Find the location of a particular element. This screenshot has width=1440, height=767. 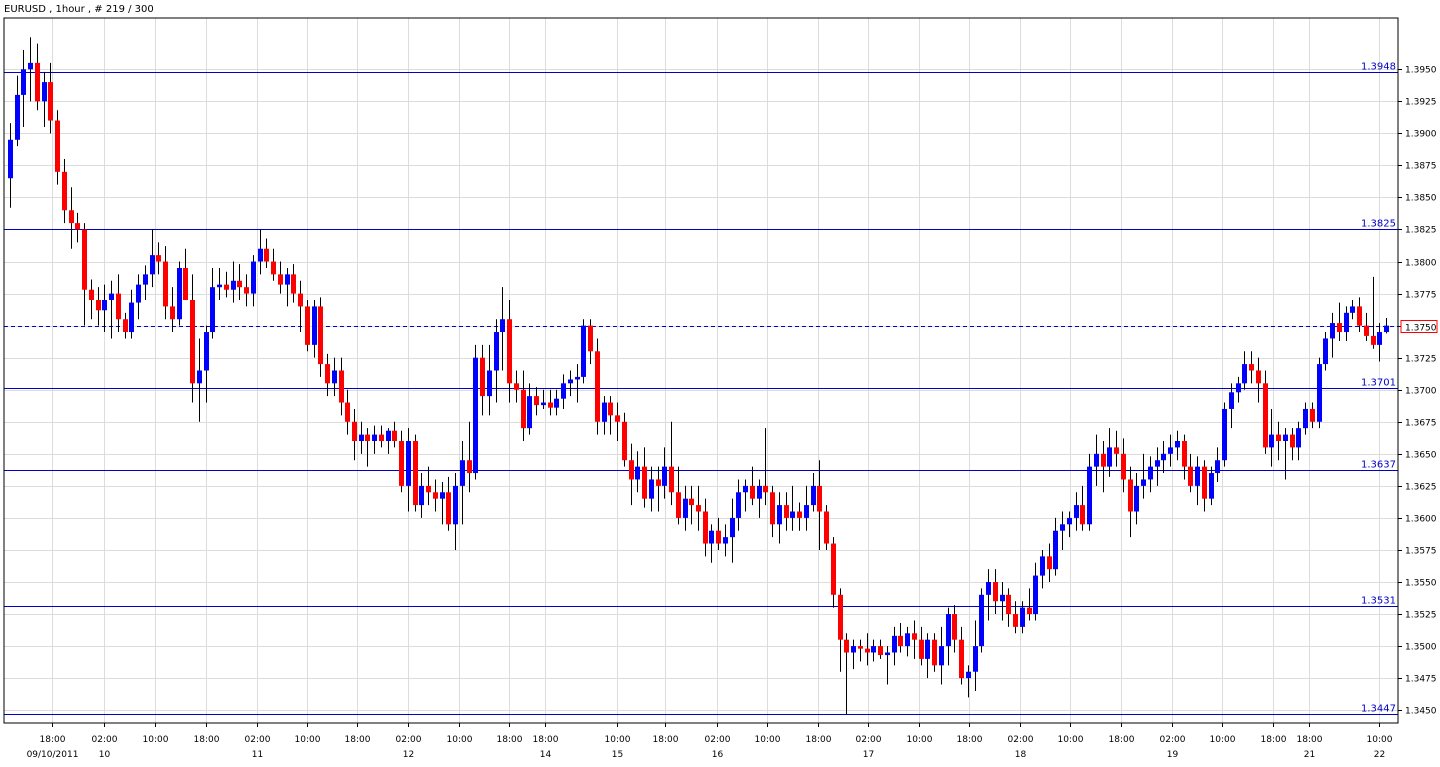

x-date-label: 09/10/2011 is located at coordinates (53, 755).